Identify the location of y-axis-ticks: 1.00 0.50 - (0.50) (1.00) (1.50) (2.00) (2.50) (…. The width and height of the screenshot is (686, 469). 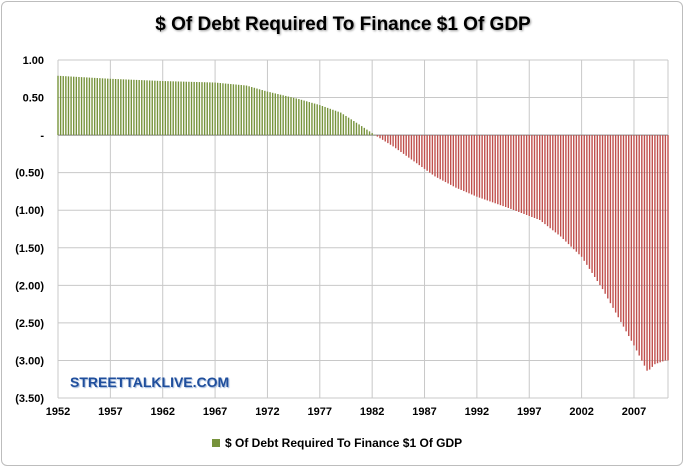
(29, 230).